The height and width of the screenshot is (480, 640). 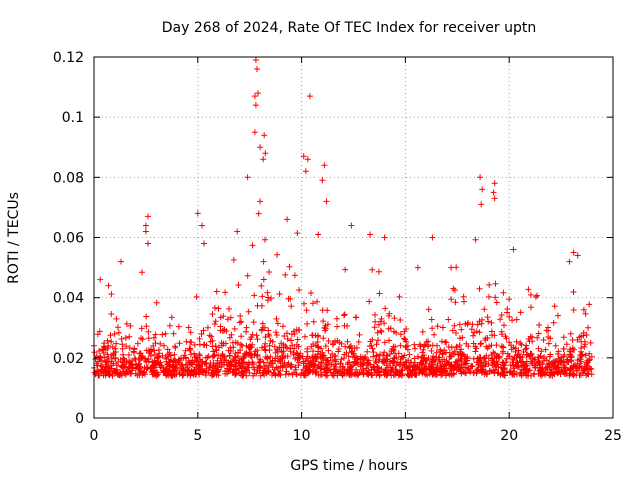 What do you see at coordinates (509, 436) in the screenshot?
I see `x-tick-label: 20` at bounding box center [509, 436].